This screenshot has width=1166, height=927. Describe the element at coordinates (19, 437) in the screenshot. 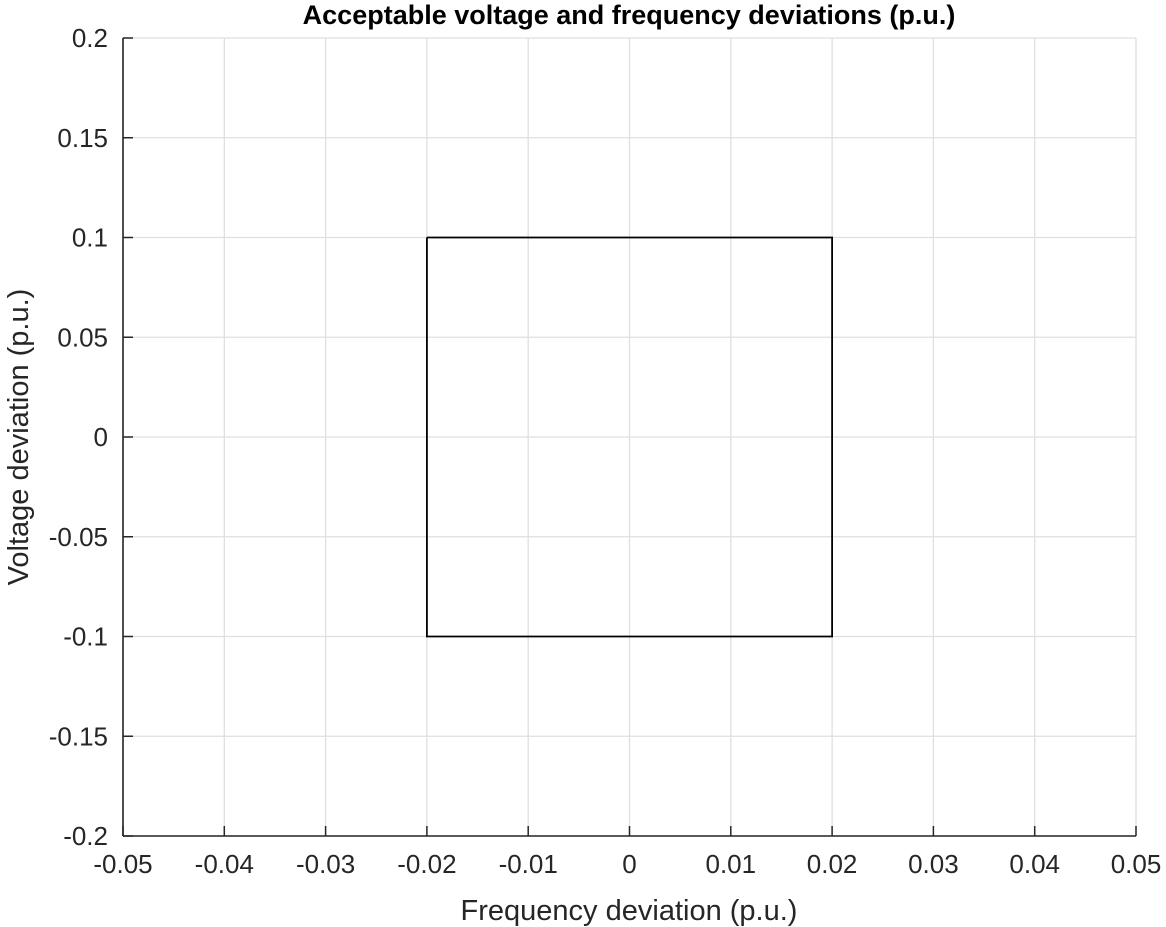

I see `y-axis-label: Voltage deviation (p.u.)` at that location.